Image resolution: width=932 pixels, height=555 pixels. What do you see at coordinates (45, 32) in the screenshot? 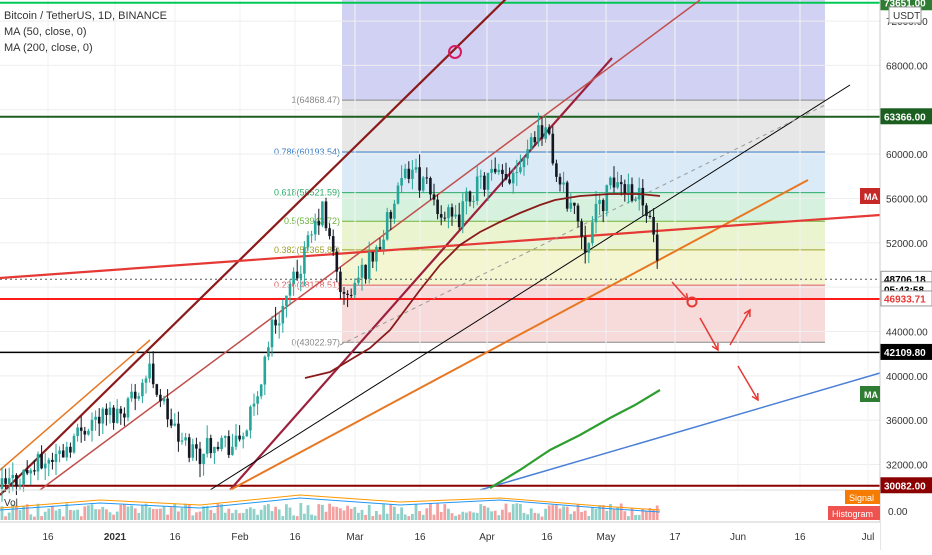
I see `ma50-legend: MA (50, close, 0)` at bounding box center [45, 32].